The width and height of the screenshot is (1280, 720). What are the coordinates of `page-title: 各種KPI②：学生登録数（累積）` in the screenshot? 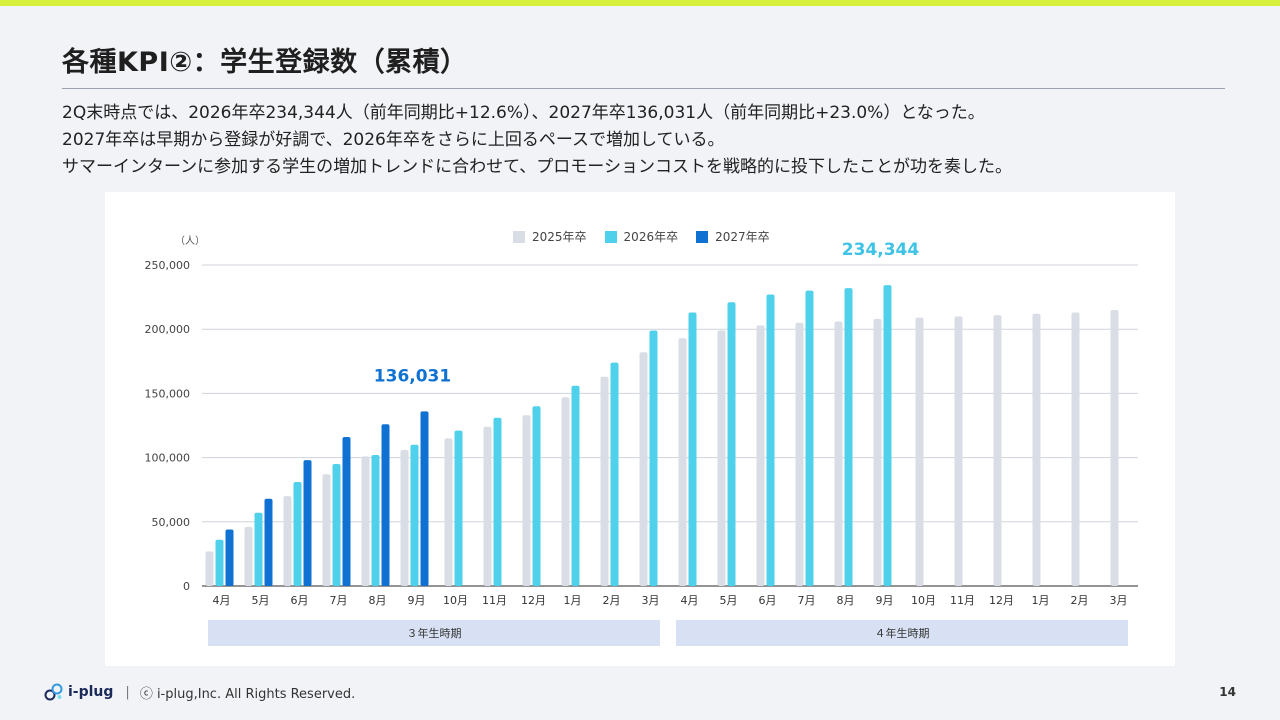 It's located at (265, 62).